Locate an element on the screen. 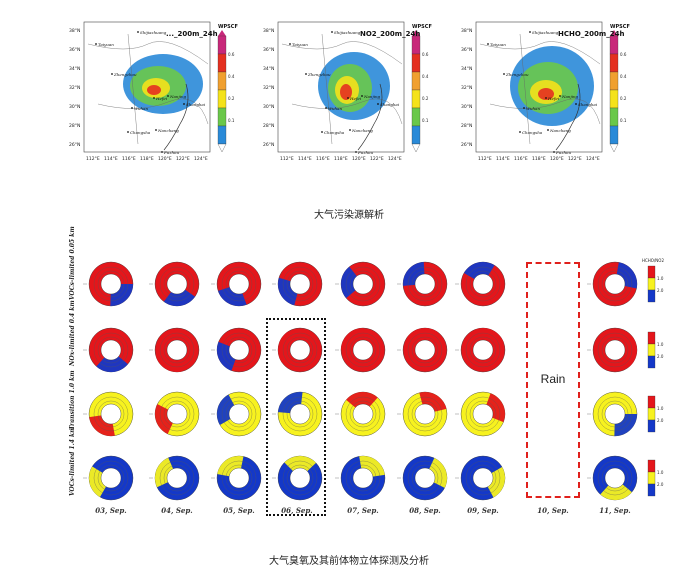 This screenshot has width=698, height=581. city-label: Wuhan is located at coordinates (335, 108).